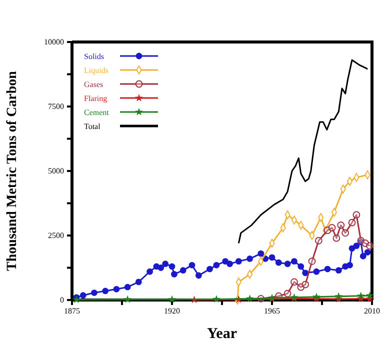 This screenshot has width=388, height=350. Describe the element at coordinates (372, 311) in the screenshot. I see `x-tick-label: 2010` at that location.